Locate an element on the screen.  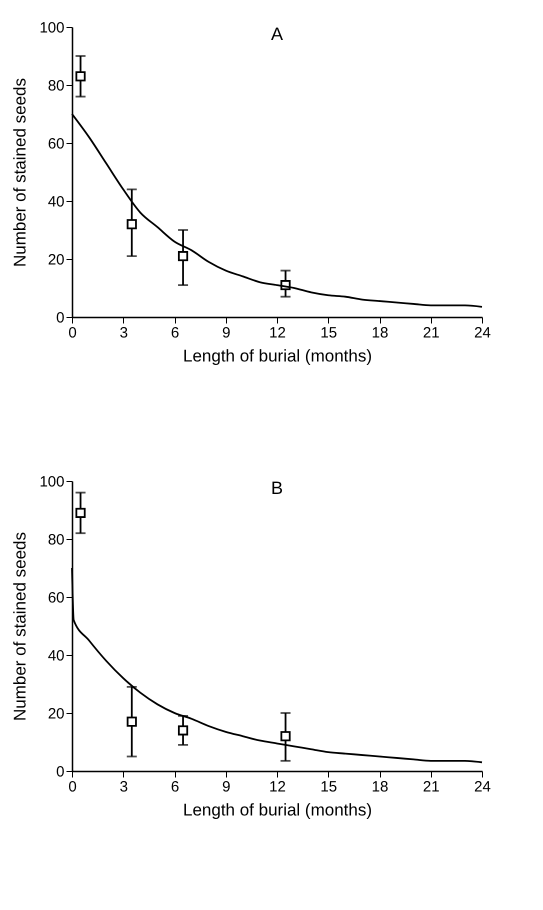
chart-title: A is located at coordinates (277, 34).